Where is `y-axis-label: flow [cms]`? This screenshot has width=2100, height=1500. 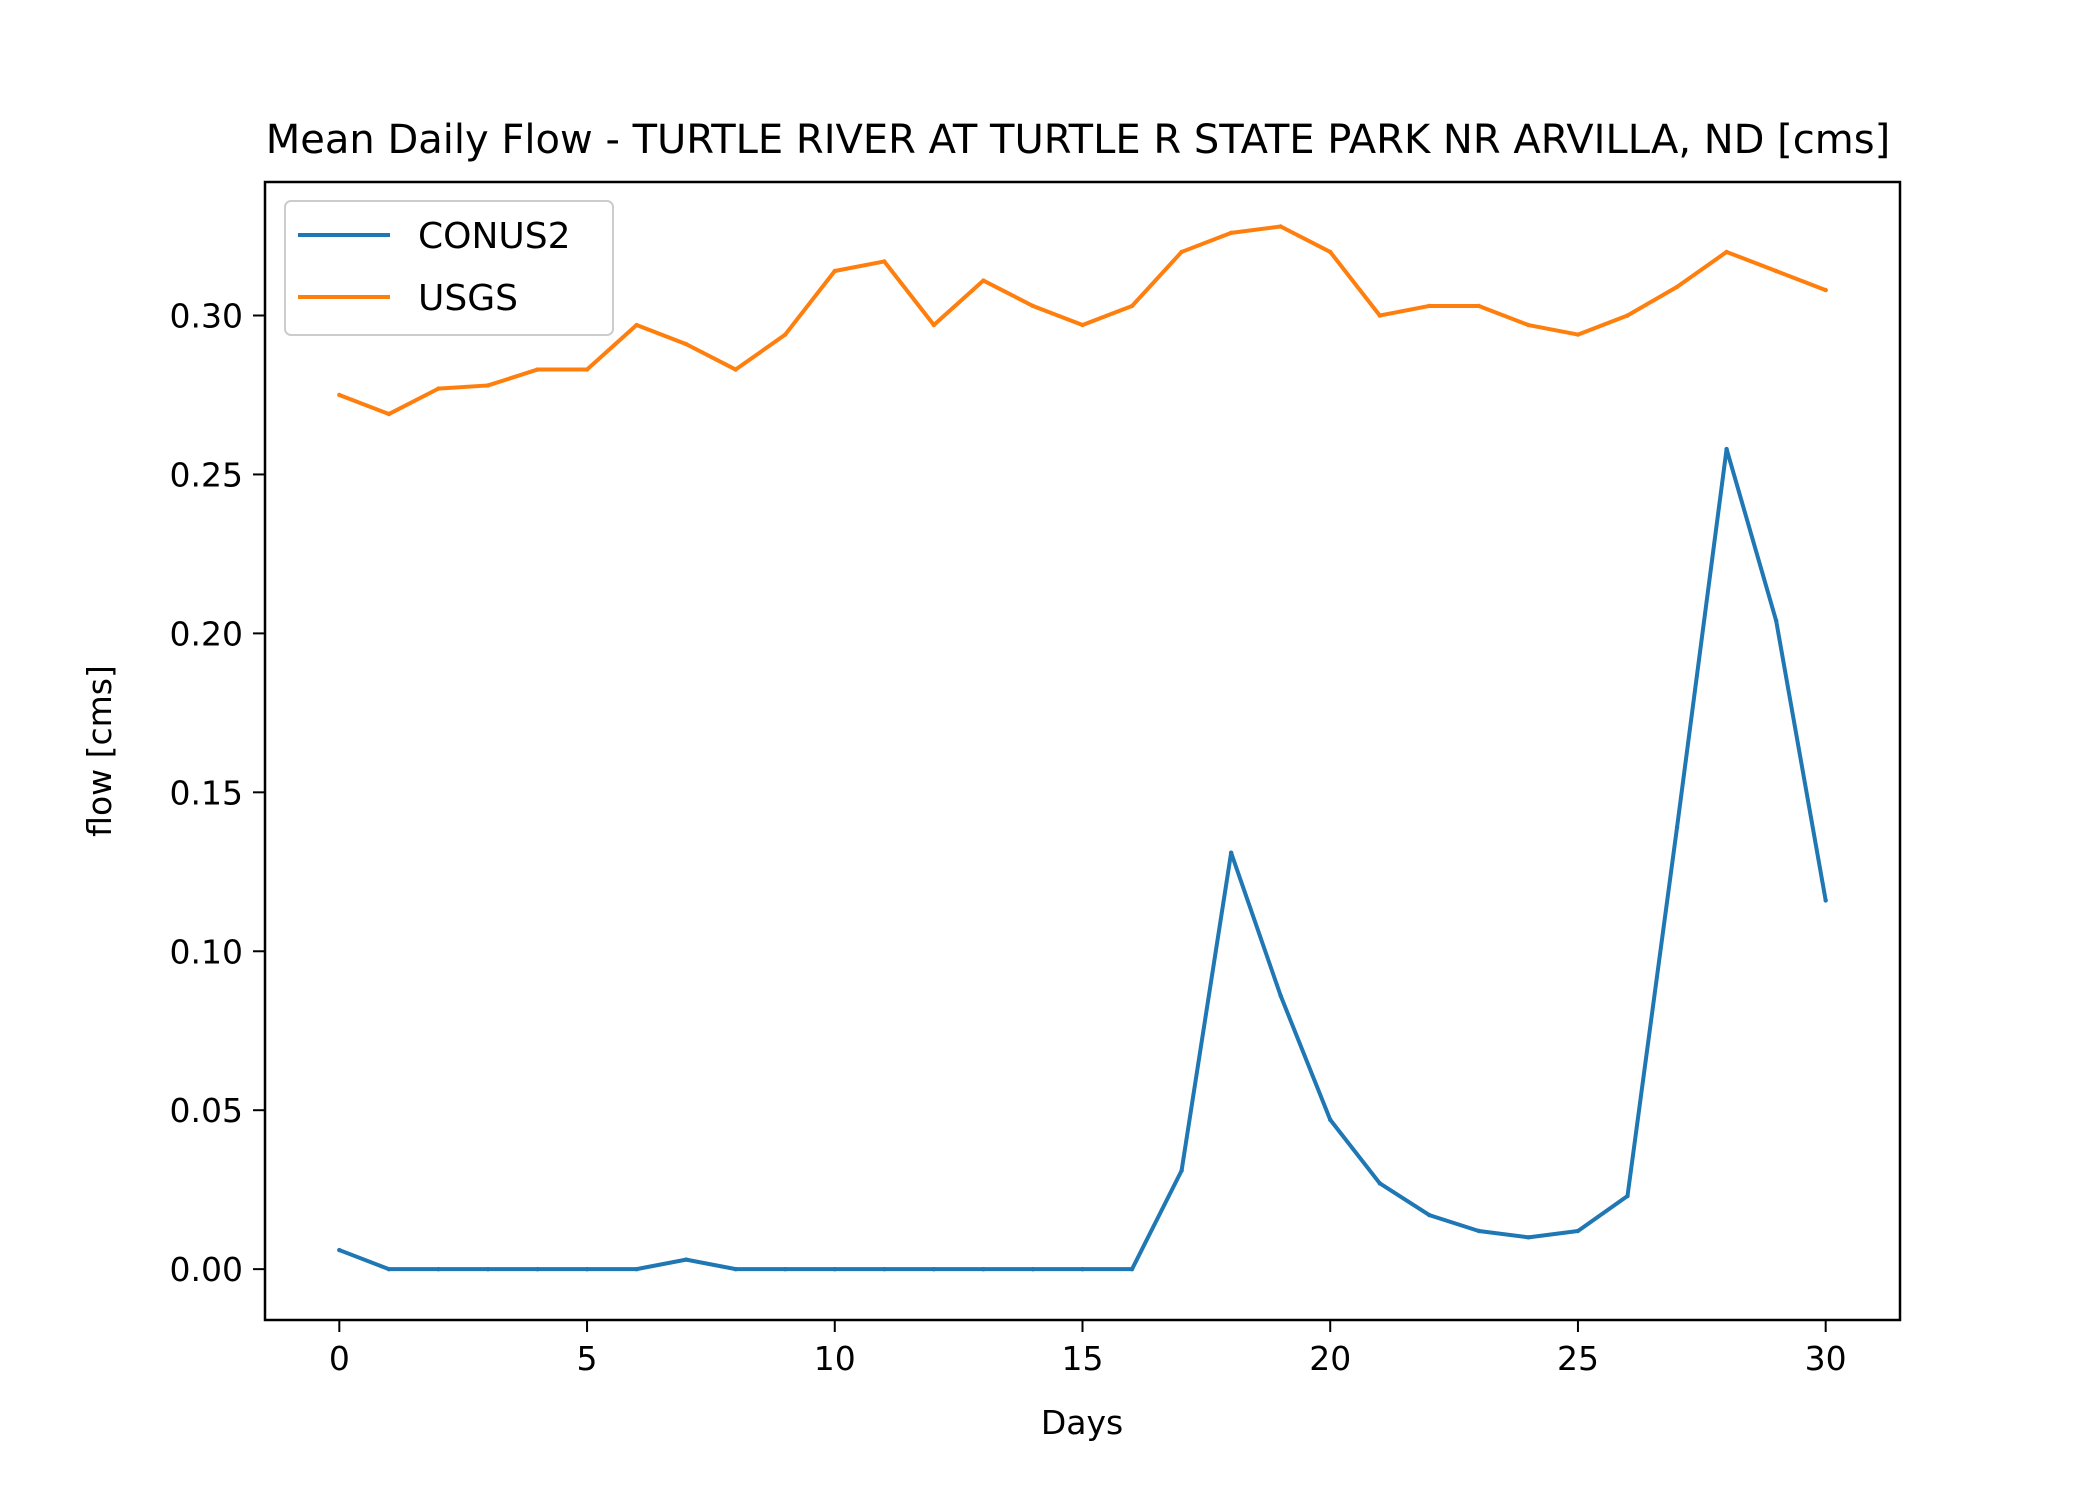
y-axis-label: flow [cms] is located at coordinates (99, 751).